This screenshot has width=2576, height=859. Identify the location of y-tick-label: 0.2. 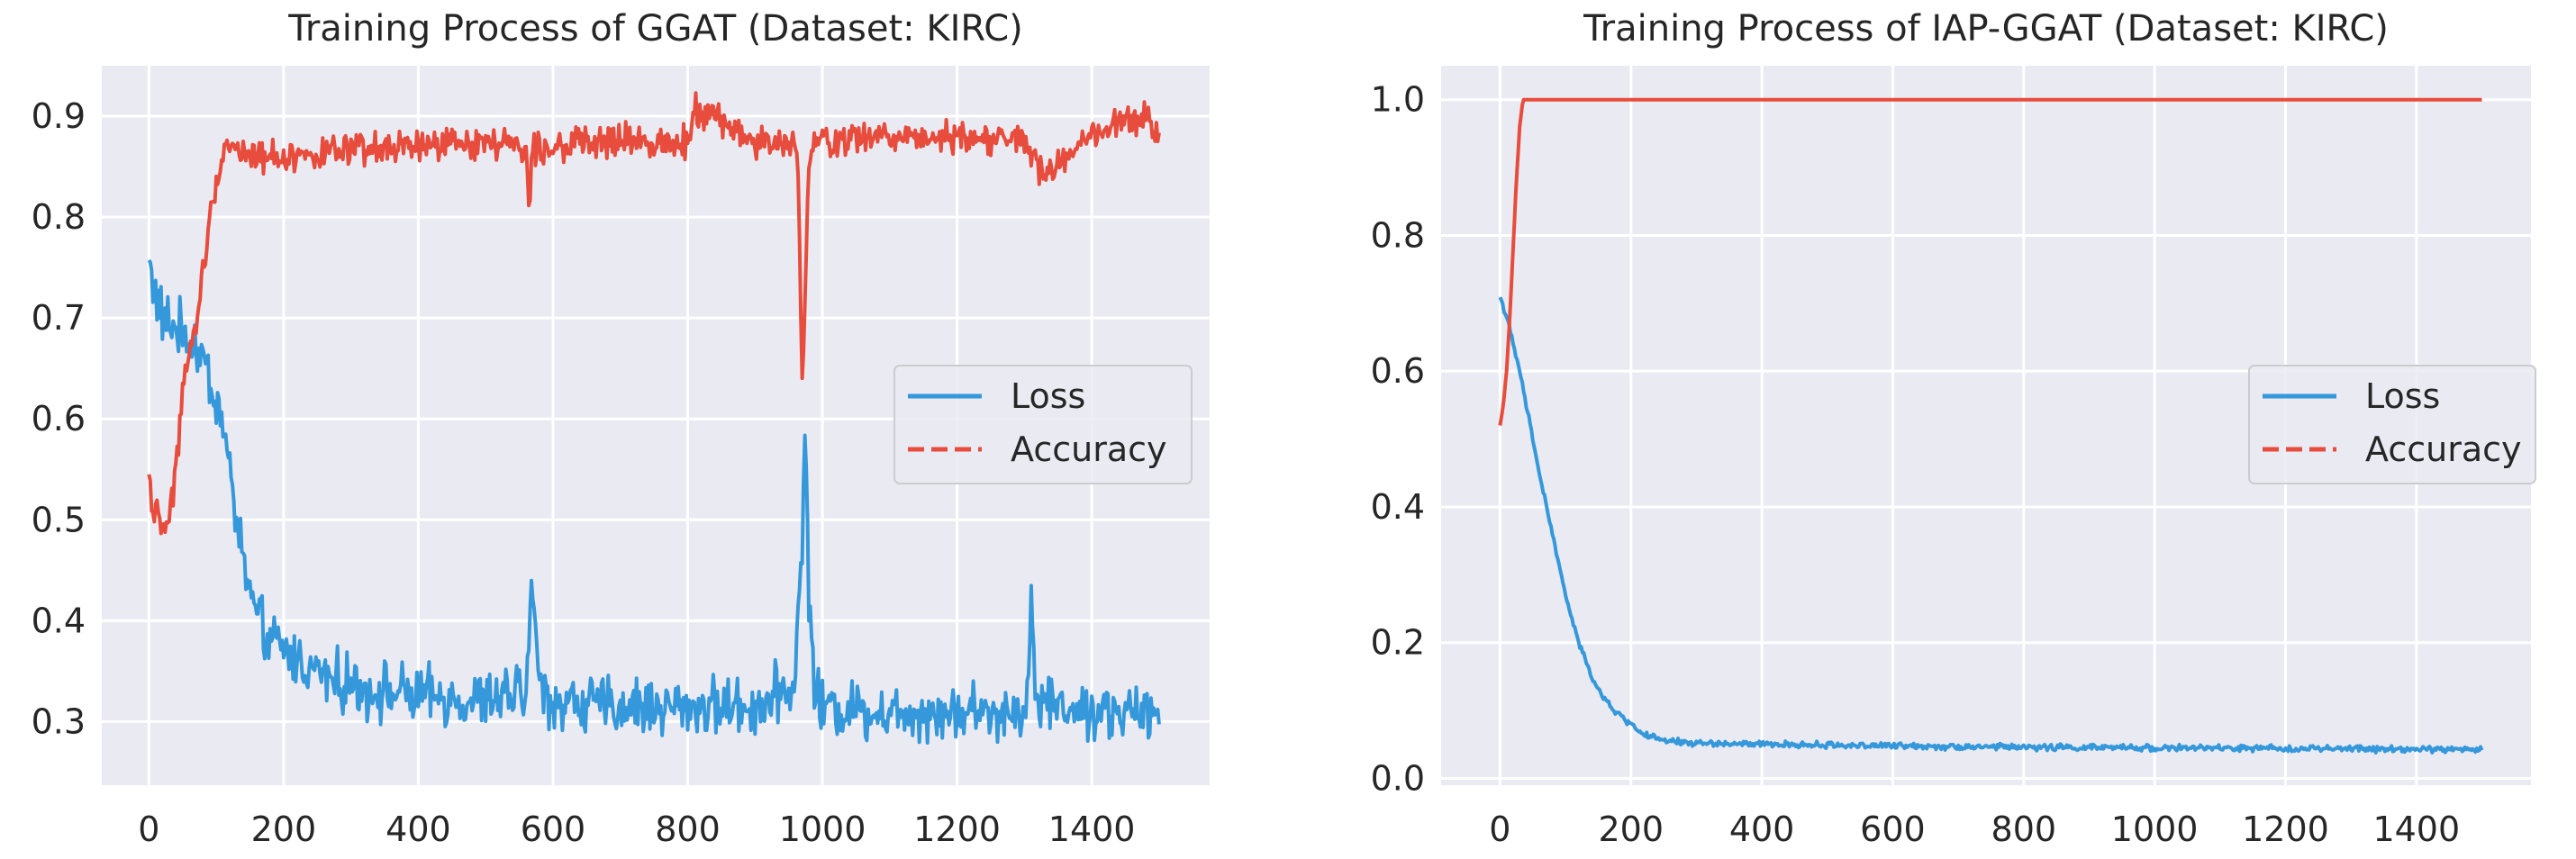
(1398, 643).